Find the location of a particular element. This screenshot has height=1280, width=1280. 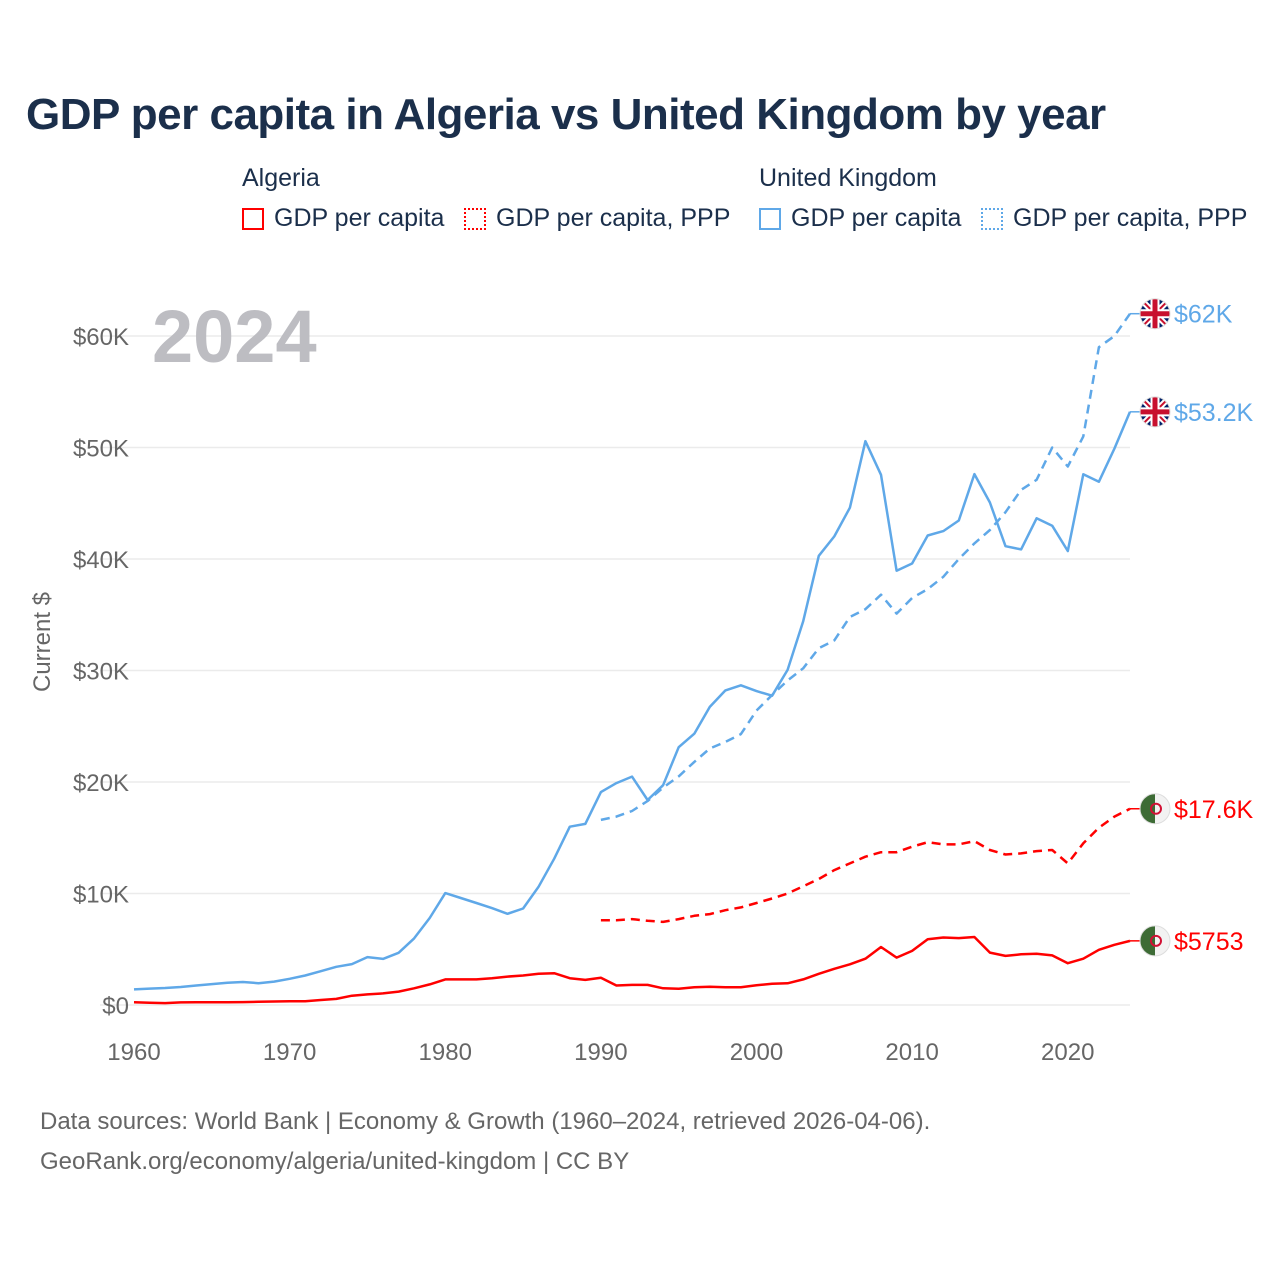

legend-swatch-solid-blue is located at coordinates (770, 218).